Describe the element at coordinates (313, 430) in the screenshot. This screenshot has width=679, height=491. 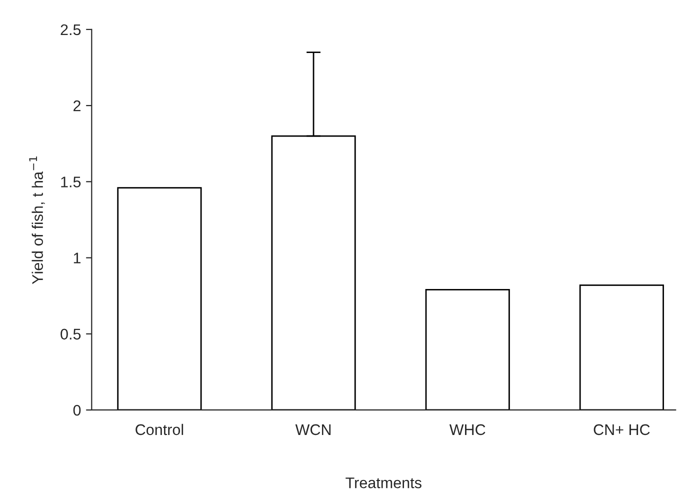
I see `x-tick-label: WCN` at that location.